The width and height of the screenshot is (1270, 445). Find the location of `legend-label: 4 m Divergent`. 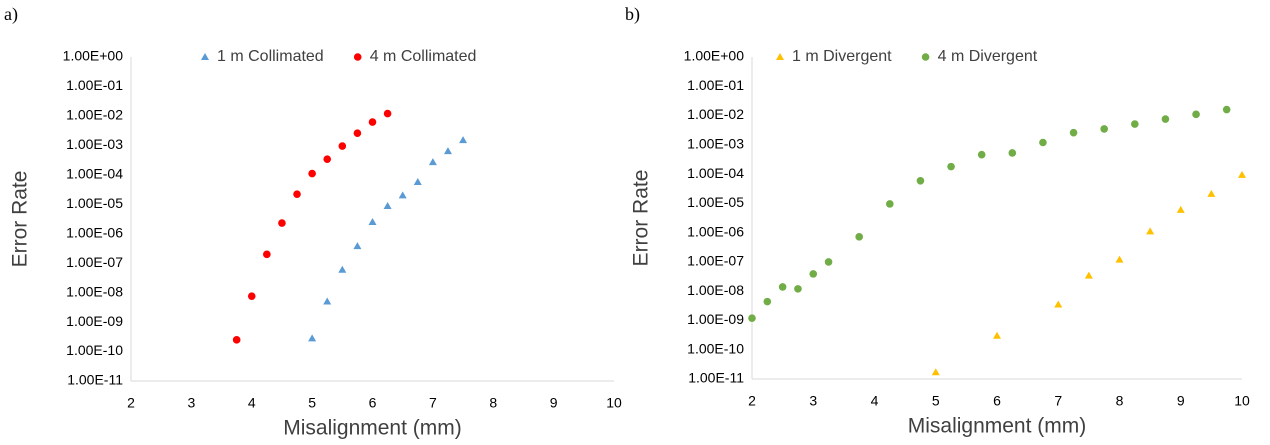

legend-label: 4 m Divergent is located at coordinates (988, 56).